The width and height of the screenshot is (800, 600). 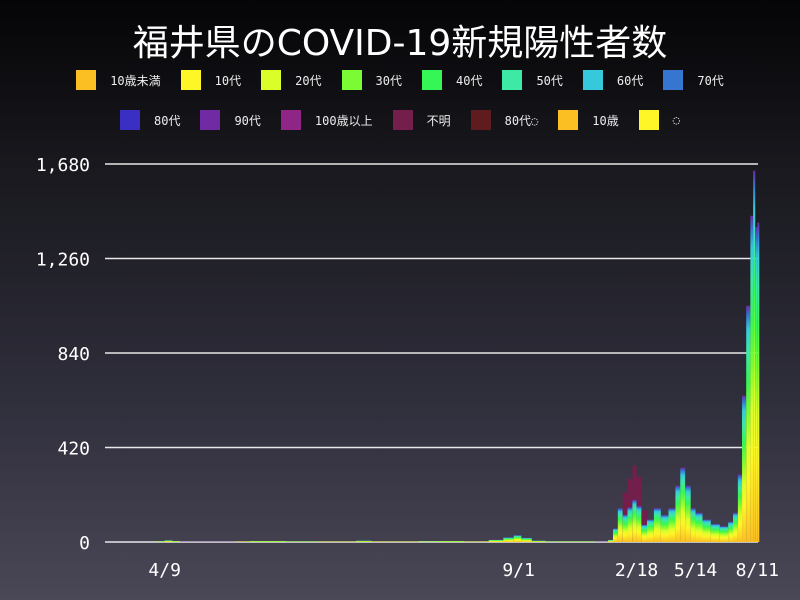 I want to click on y-tick-label: 840, so click(x=73, y=354).